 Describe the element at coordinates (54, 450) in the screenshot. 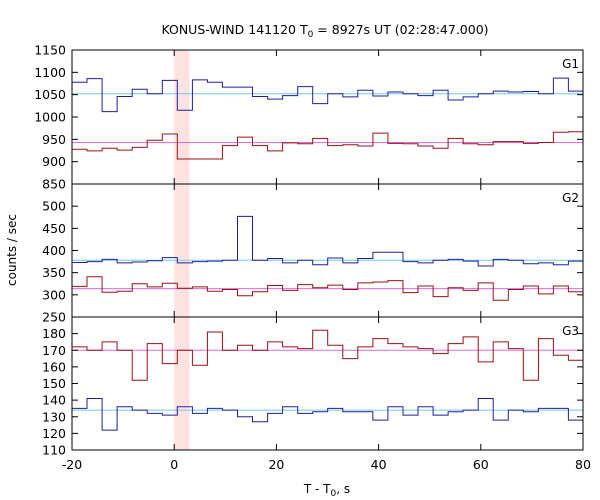

I see `panel-g3-y-tick-label: 110` at that location.